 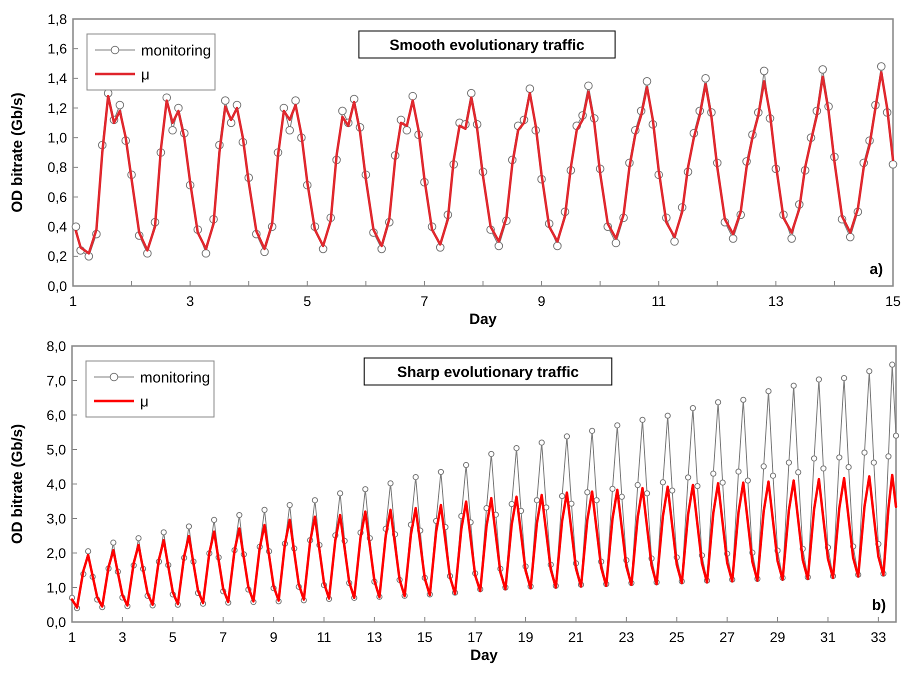 What do you see at coordinates (488, 372) in the screenshot?
I see `text: Sharp evolutionary traffic` at bounding box center [488, 372].